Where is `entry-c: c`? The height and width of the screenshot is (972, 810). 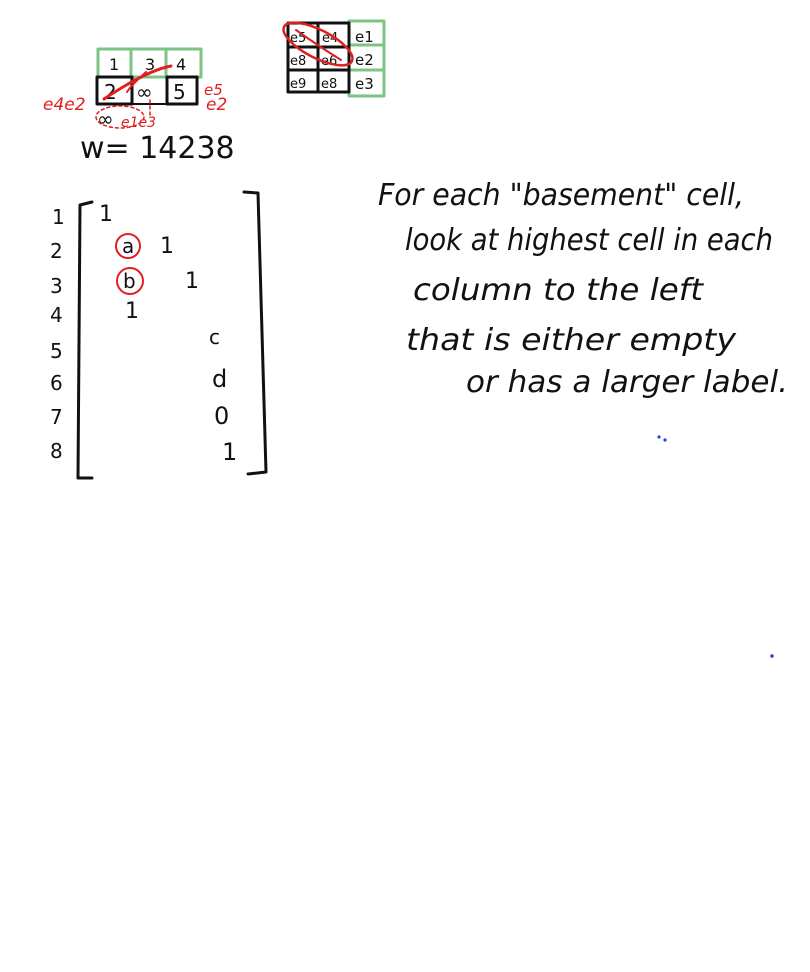 entry-c: c is located at coordinates (214, 337).